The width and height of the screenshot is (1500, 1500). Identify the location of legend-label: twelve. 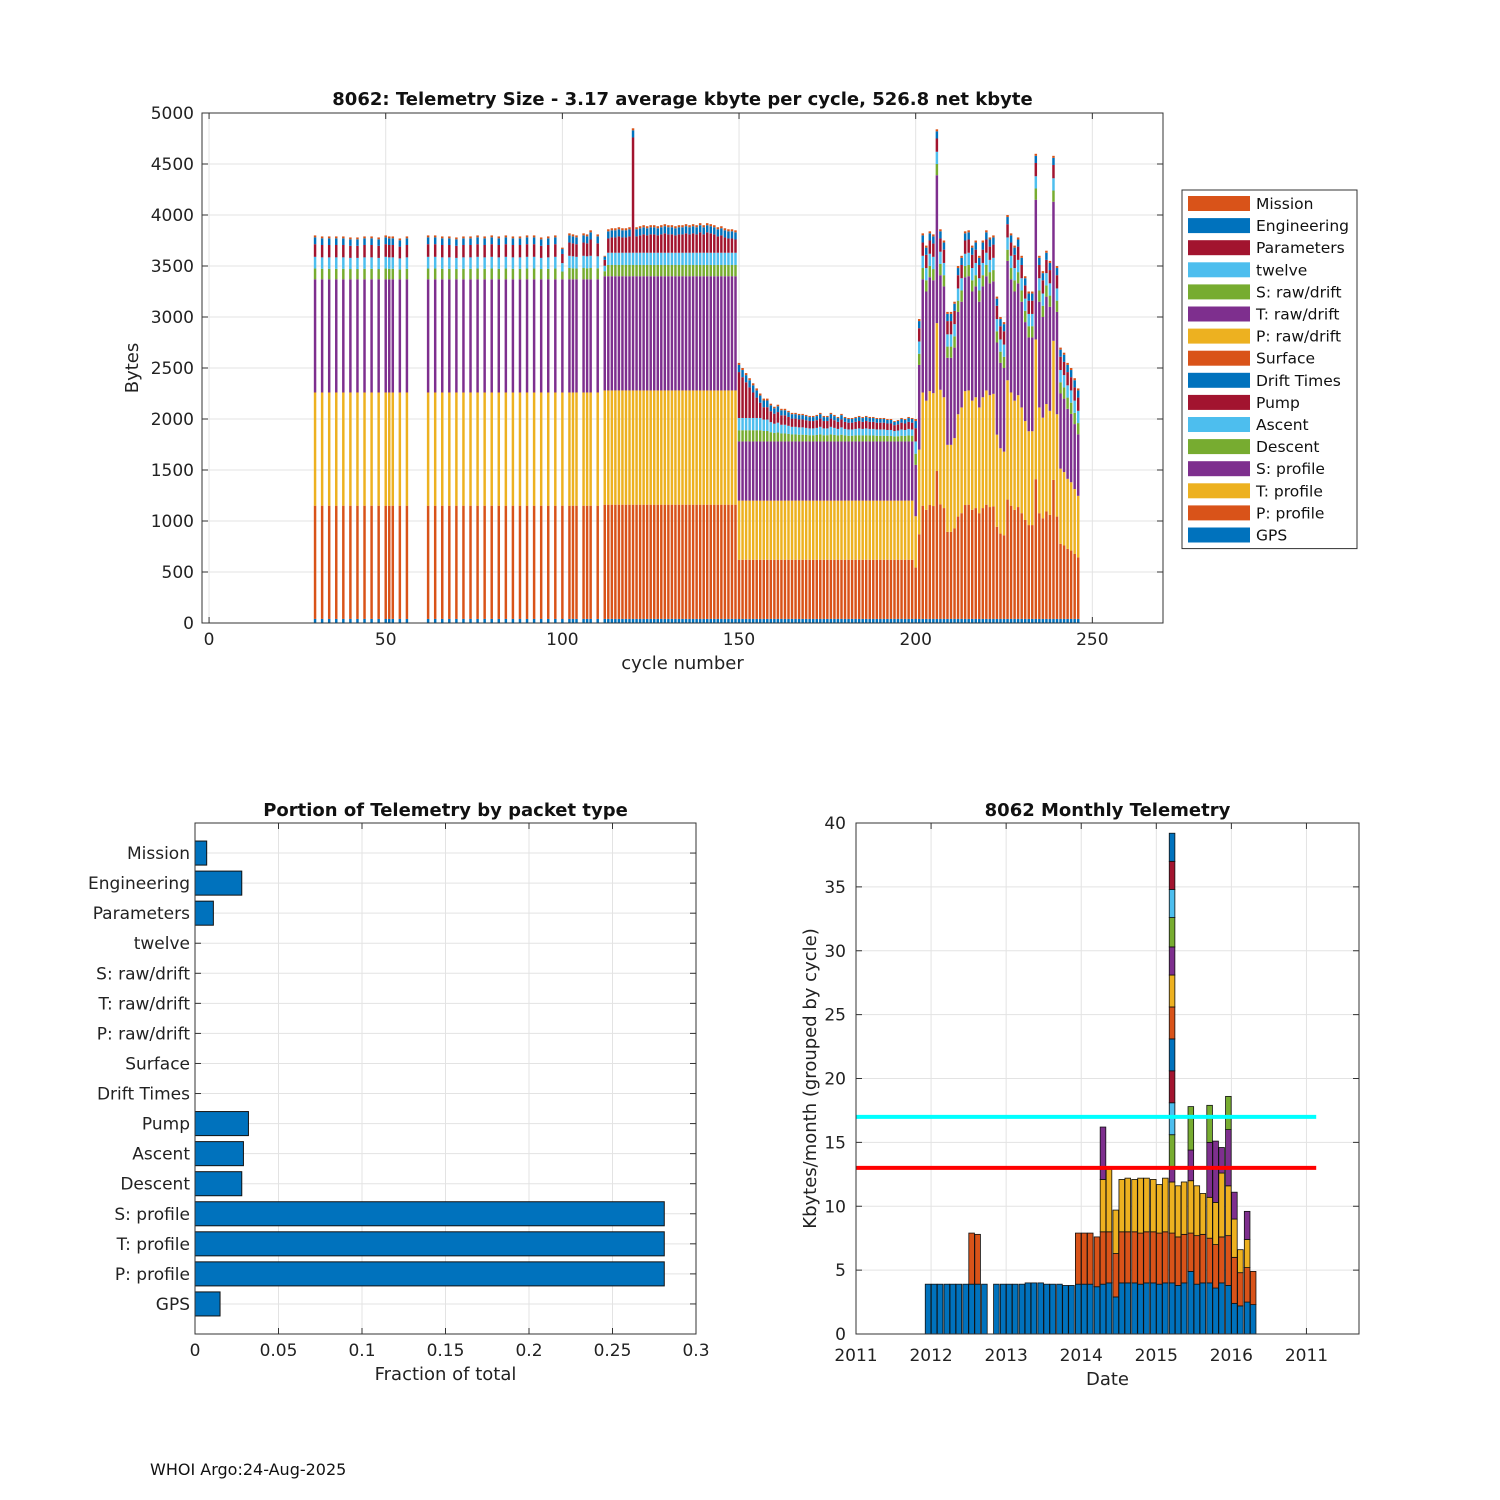
(1281, 270).